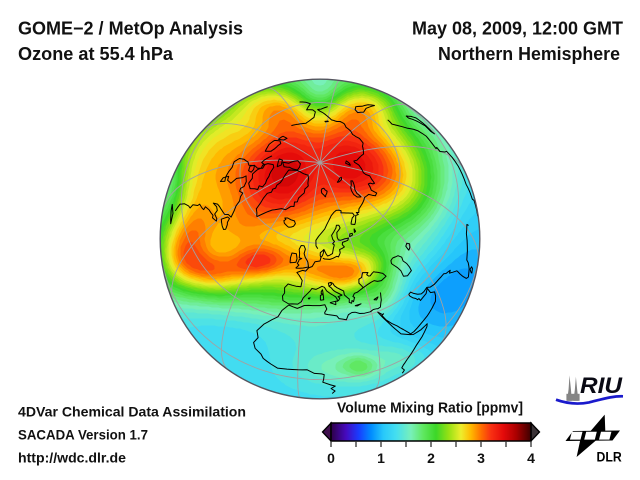  Describe the element at coordinates (431, 458) in the screenshot. I see `svg-text: 2` at that location.